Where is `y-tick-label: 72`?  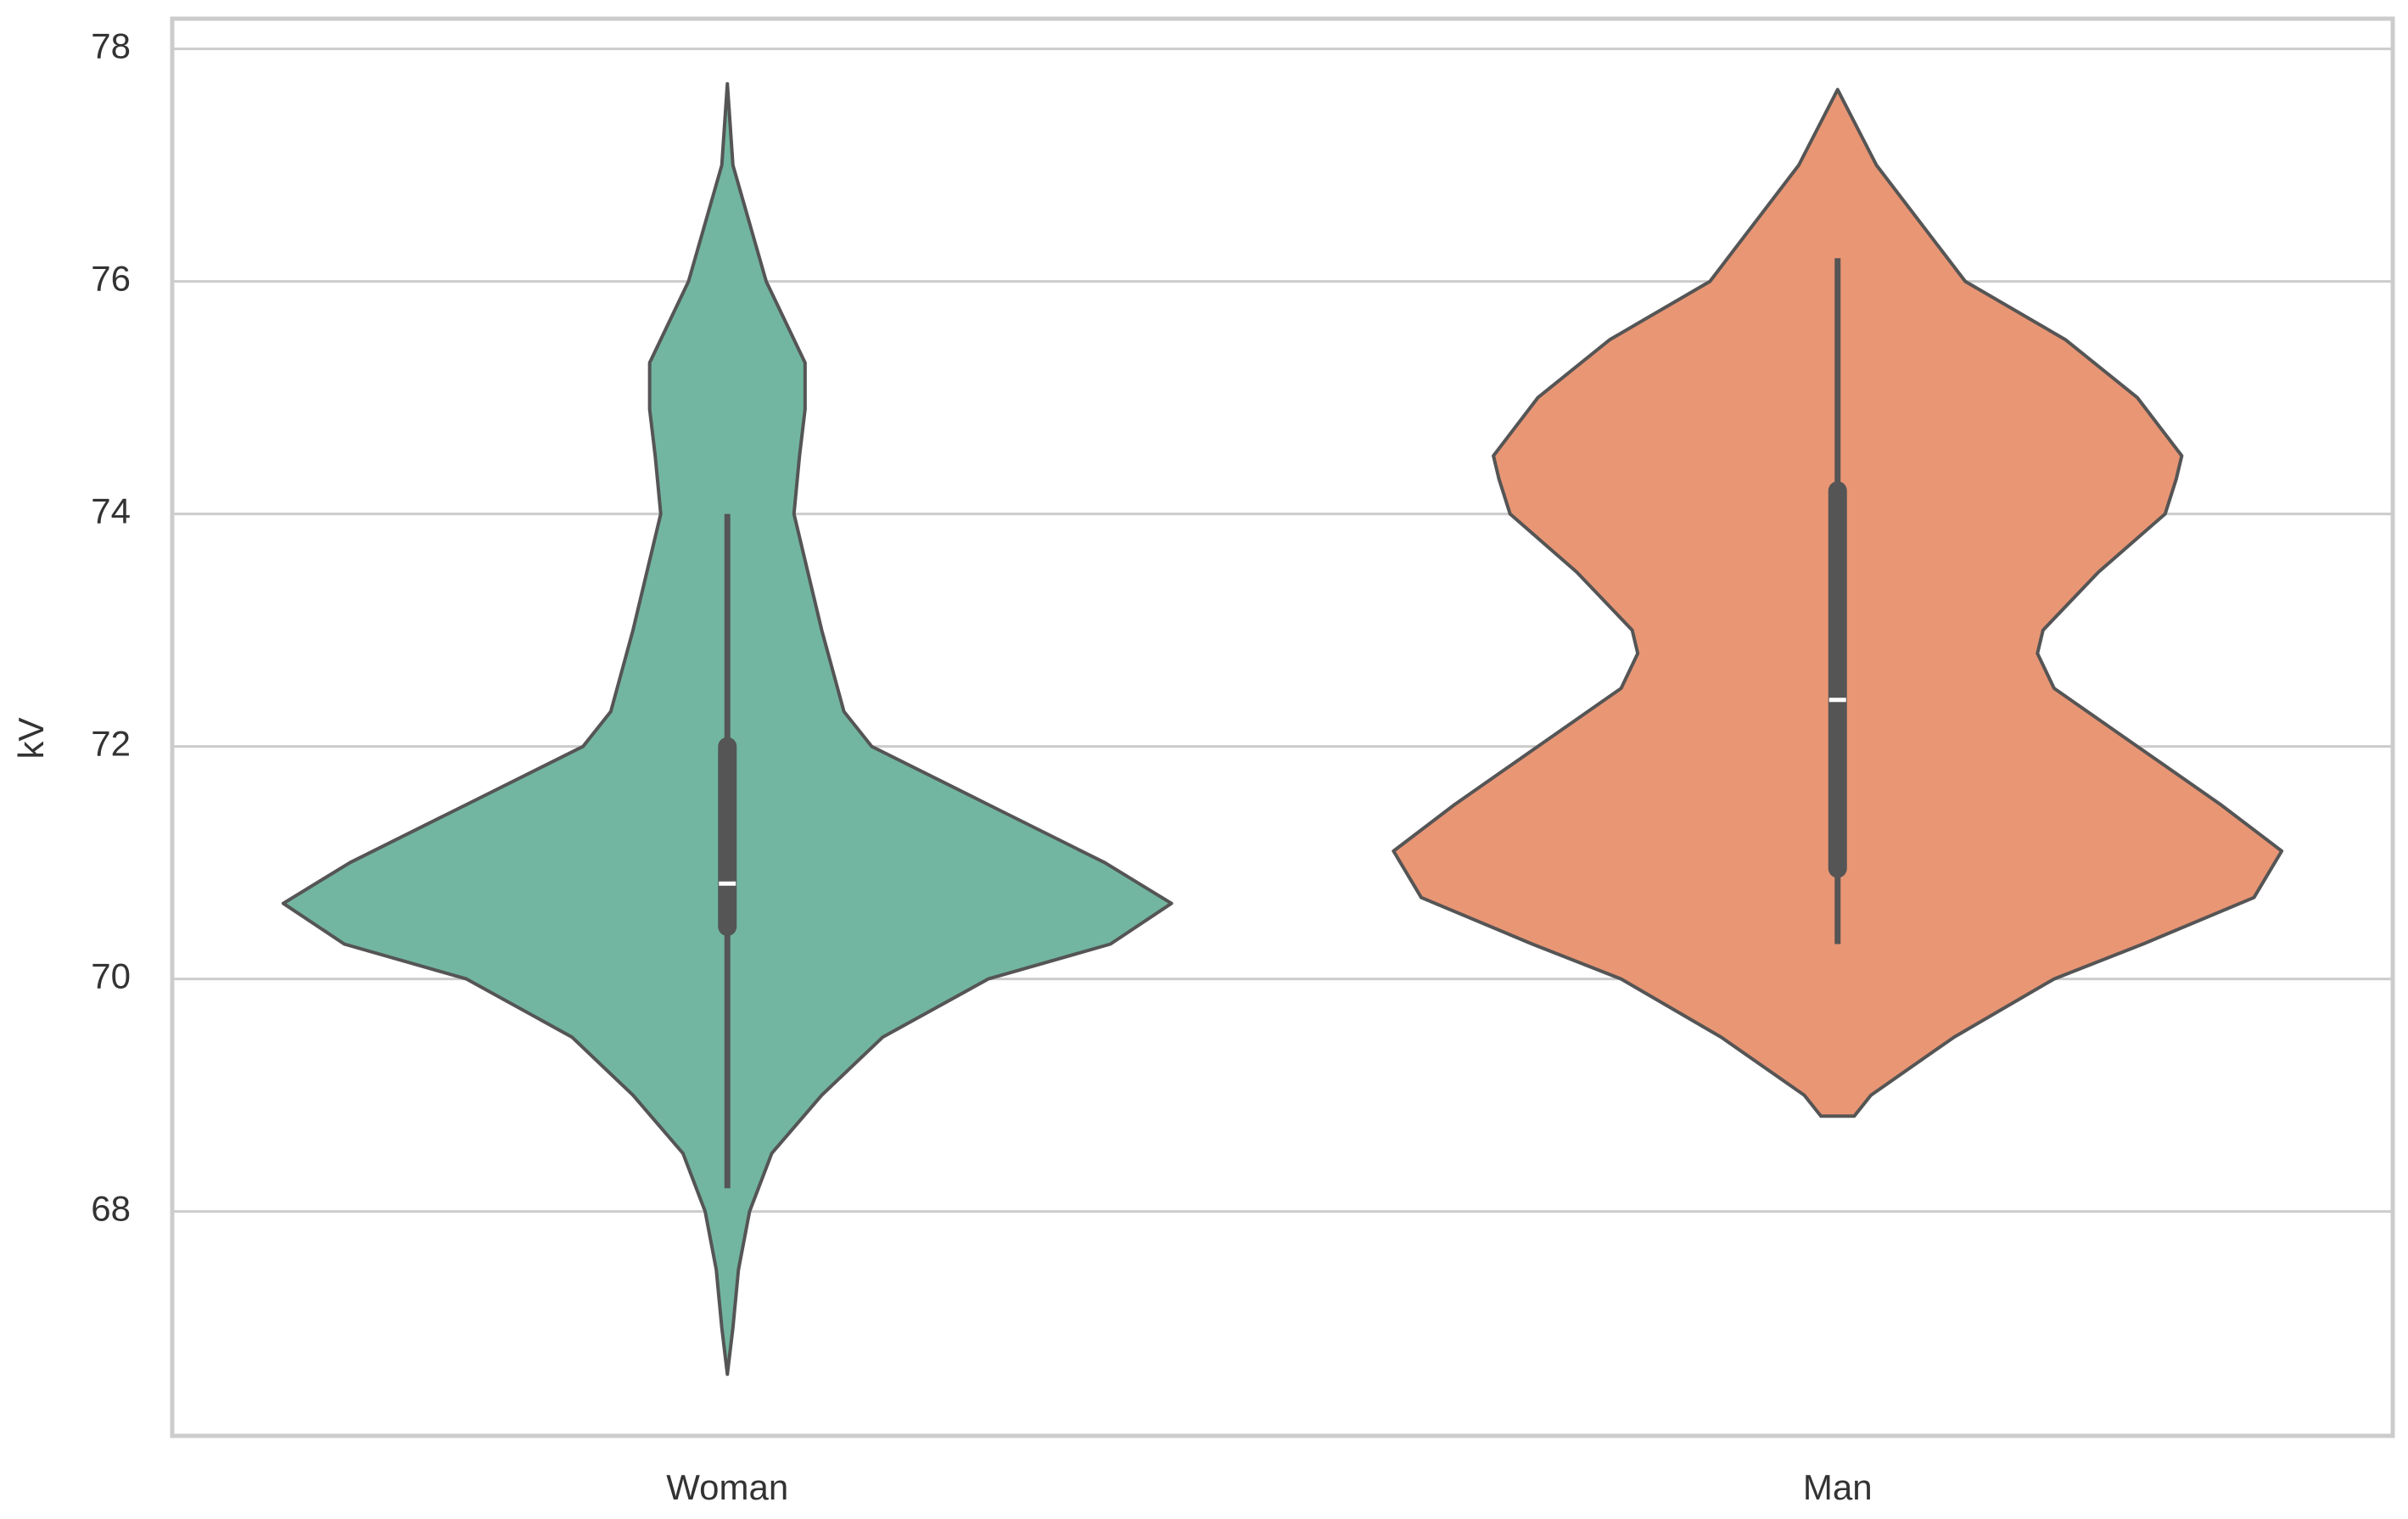 y-tick-label: 72 is located at coordinates (111, 744).